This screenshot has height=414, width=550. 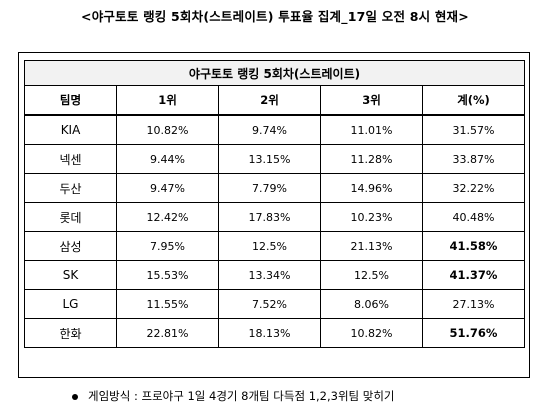 I want to click on rank1-cell: 12.42%, so click(x=167, y=217).